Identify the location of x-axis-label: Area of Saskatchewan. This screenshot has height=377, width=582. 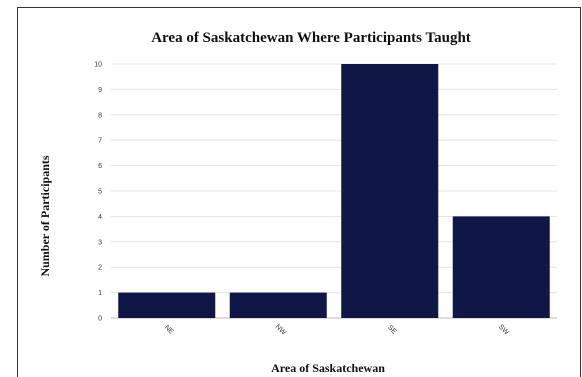
(328, 368).